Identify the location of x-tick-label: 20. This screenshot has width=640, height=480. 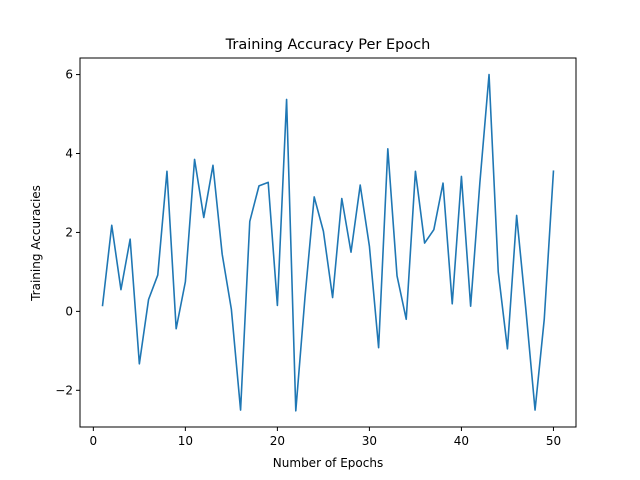
(277, 441).